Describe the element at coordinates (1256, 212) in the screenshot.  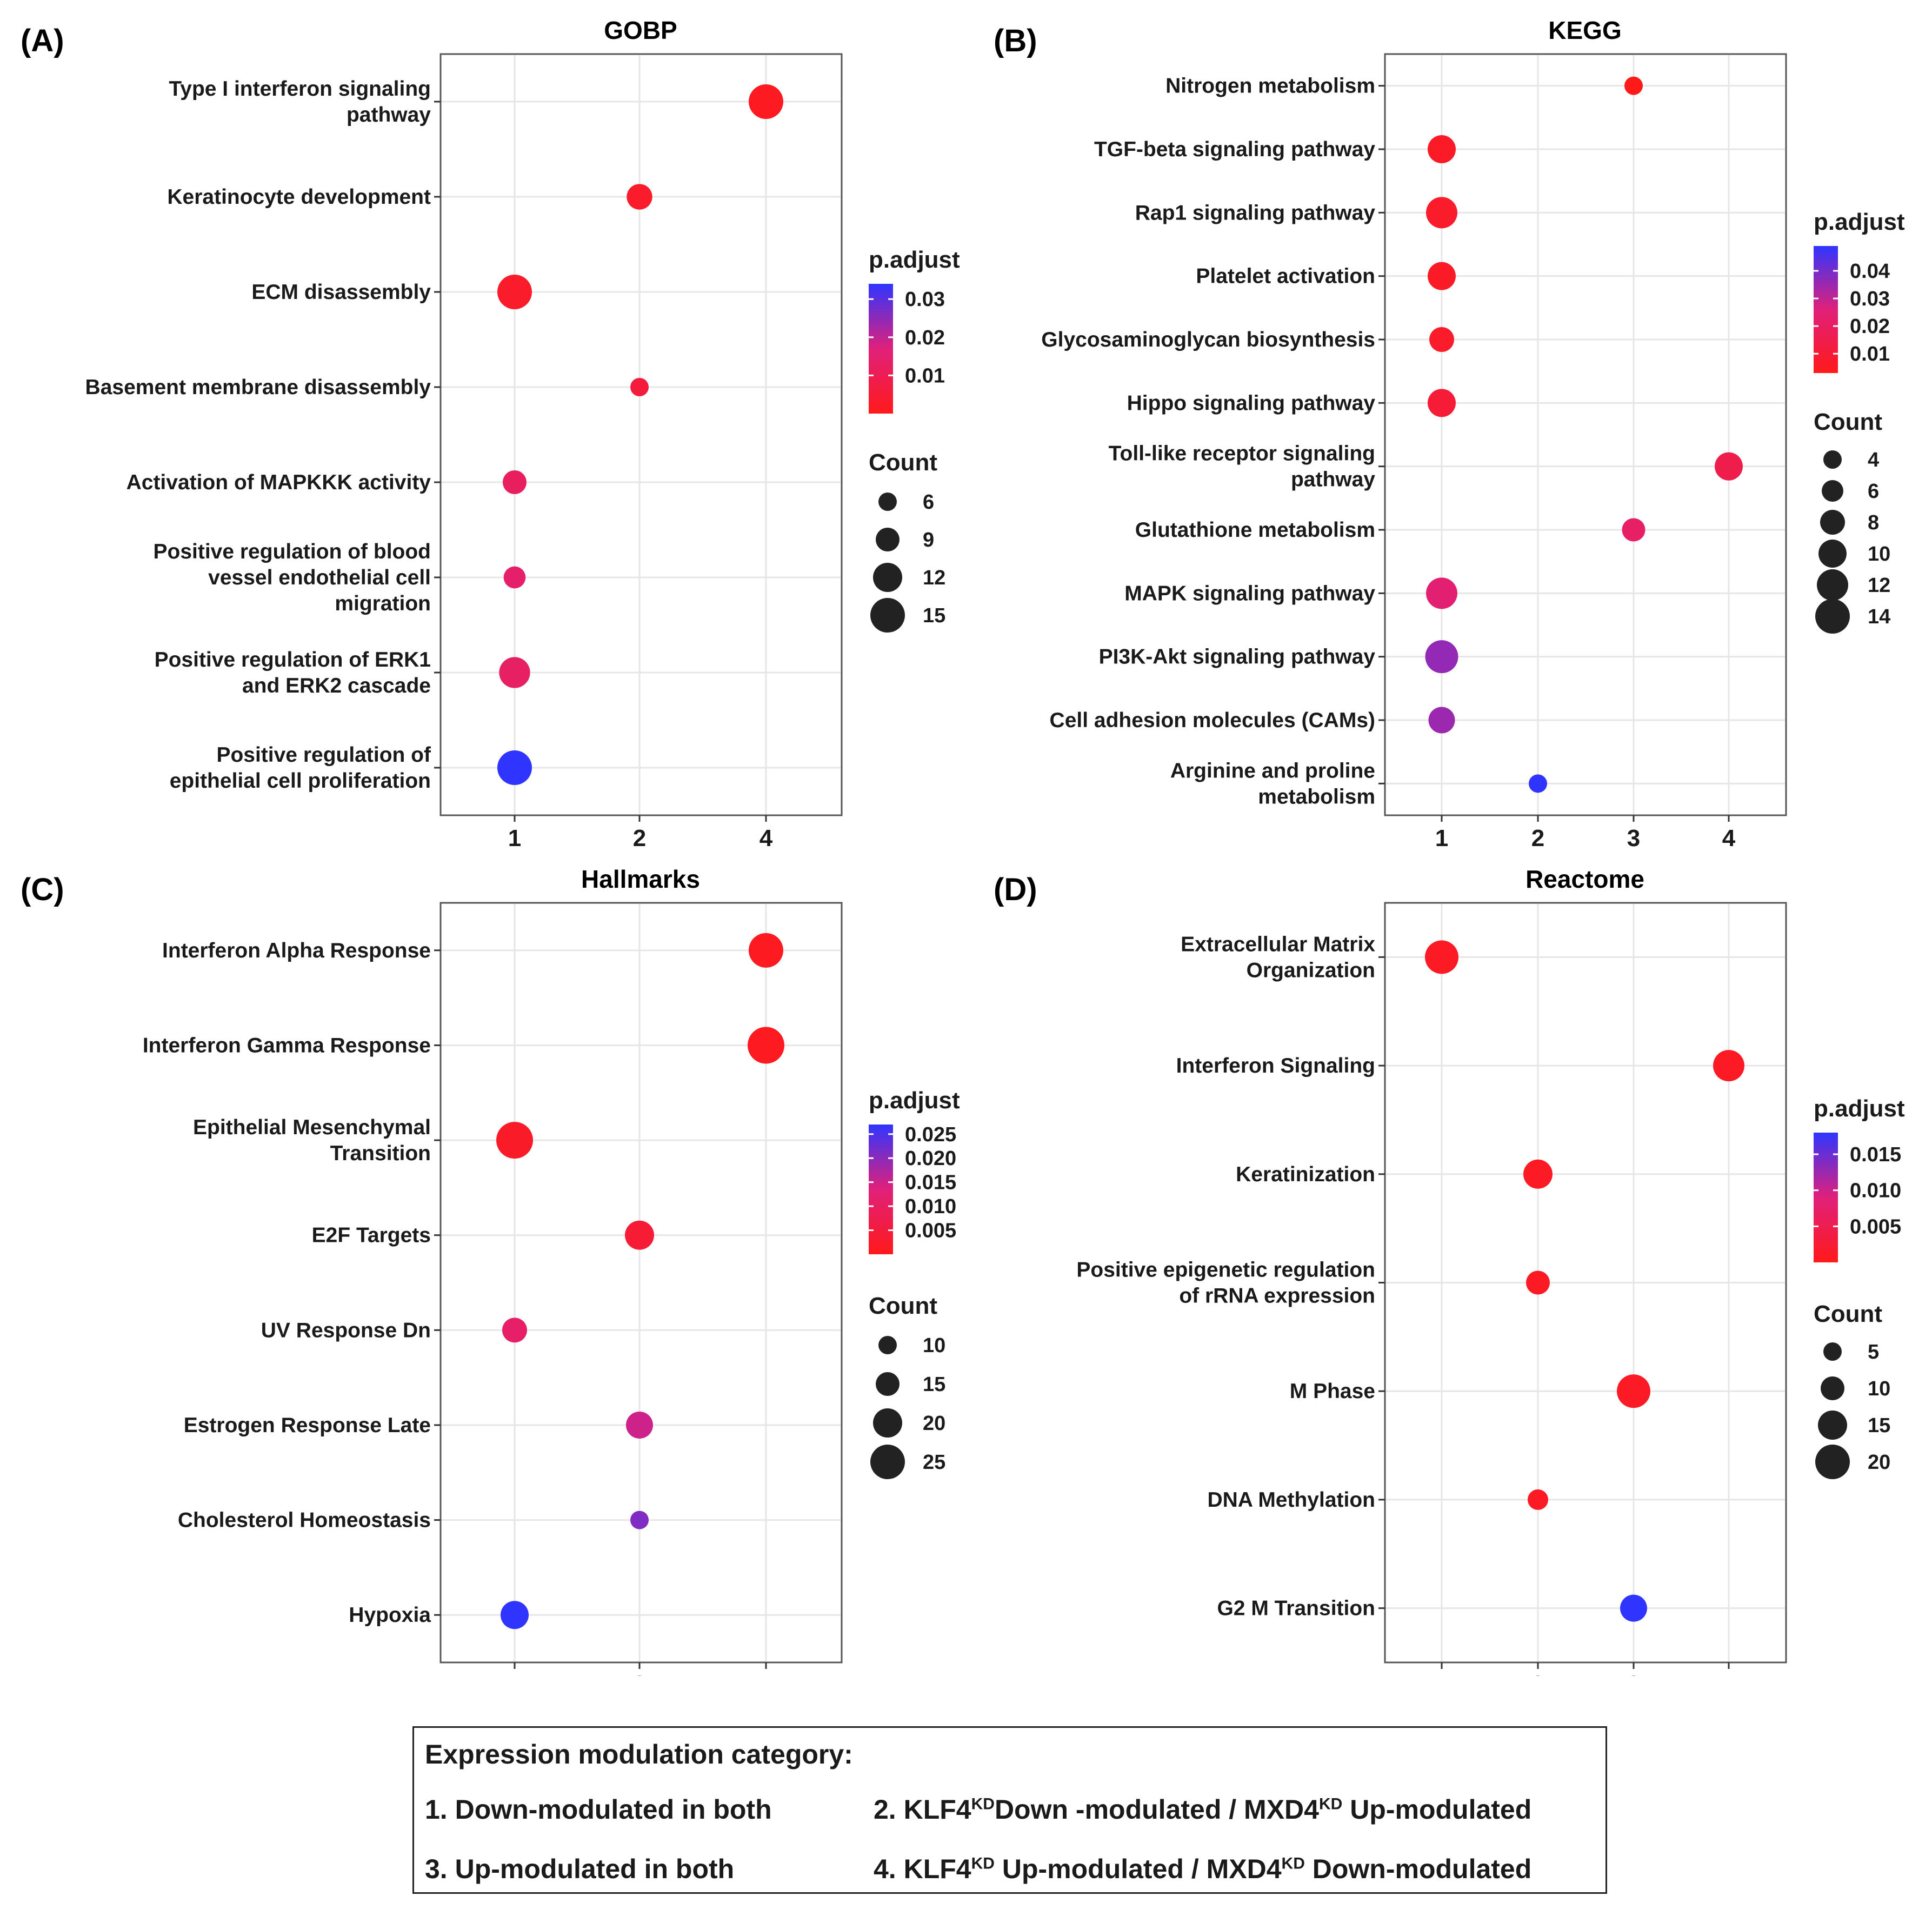
I see `y-tick-label: Rap1 signaling pathway` at that location.